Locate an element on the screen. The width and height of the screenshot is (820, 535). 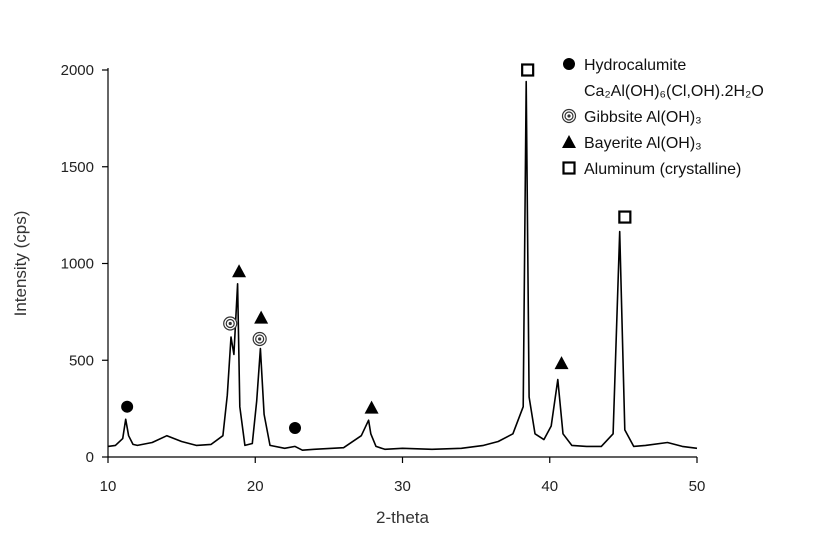
legend-label: Gibbsite Al(OH)₃ is located at coordinates (643, 117).